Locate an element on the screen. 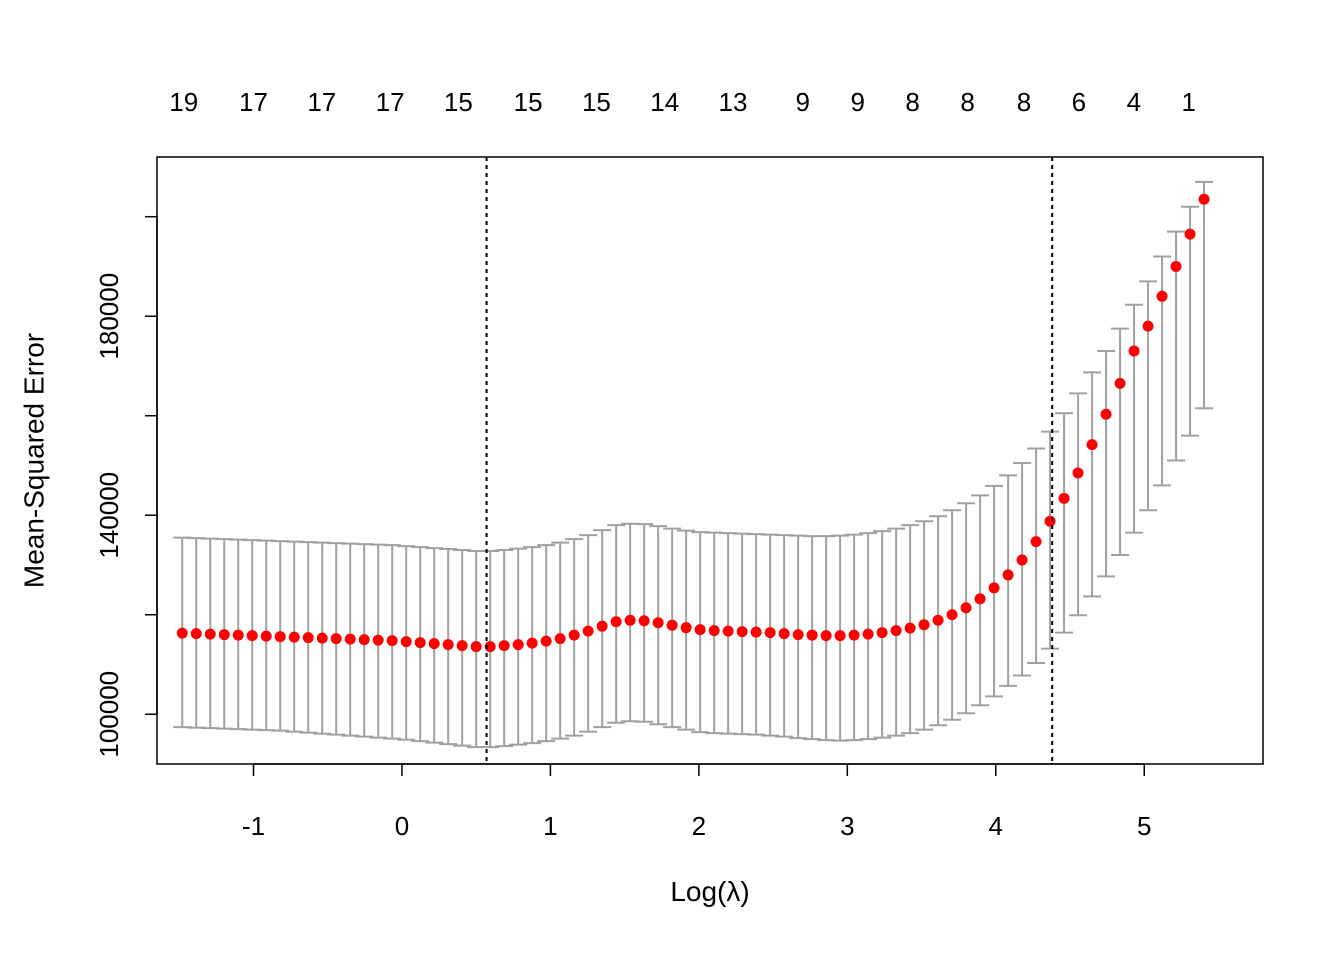 The width and height of the screenshot is (1344, 960). x-axis: -1 0 1 2 3 4 5 is located at coordinates (696, 802).